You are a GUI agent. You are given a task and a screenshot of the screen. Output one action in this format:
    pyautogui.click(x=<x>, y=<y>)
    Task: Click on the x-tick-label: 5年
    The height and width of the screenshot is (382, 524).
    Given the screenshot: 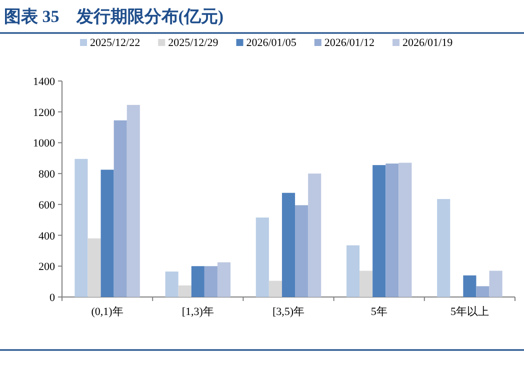 What is the action you would take?
    pyautogui.click(x=379, y=312)
    